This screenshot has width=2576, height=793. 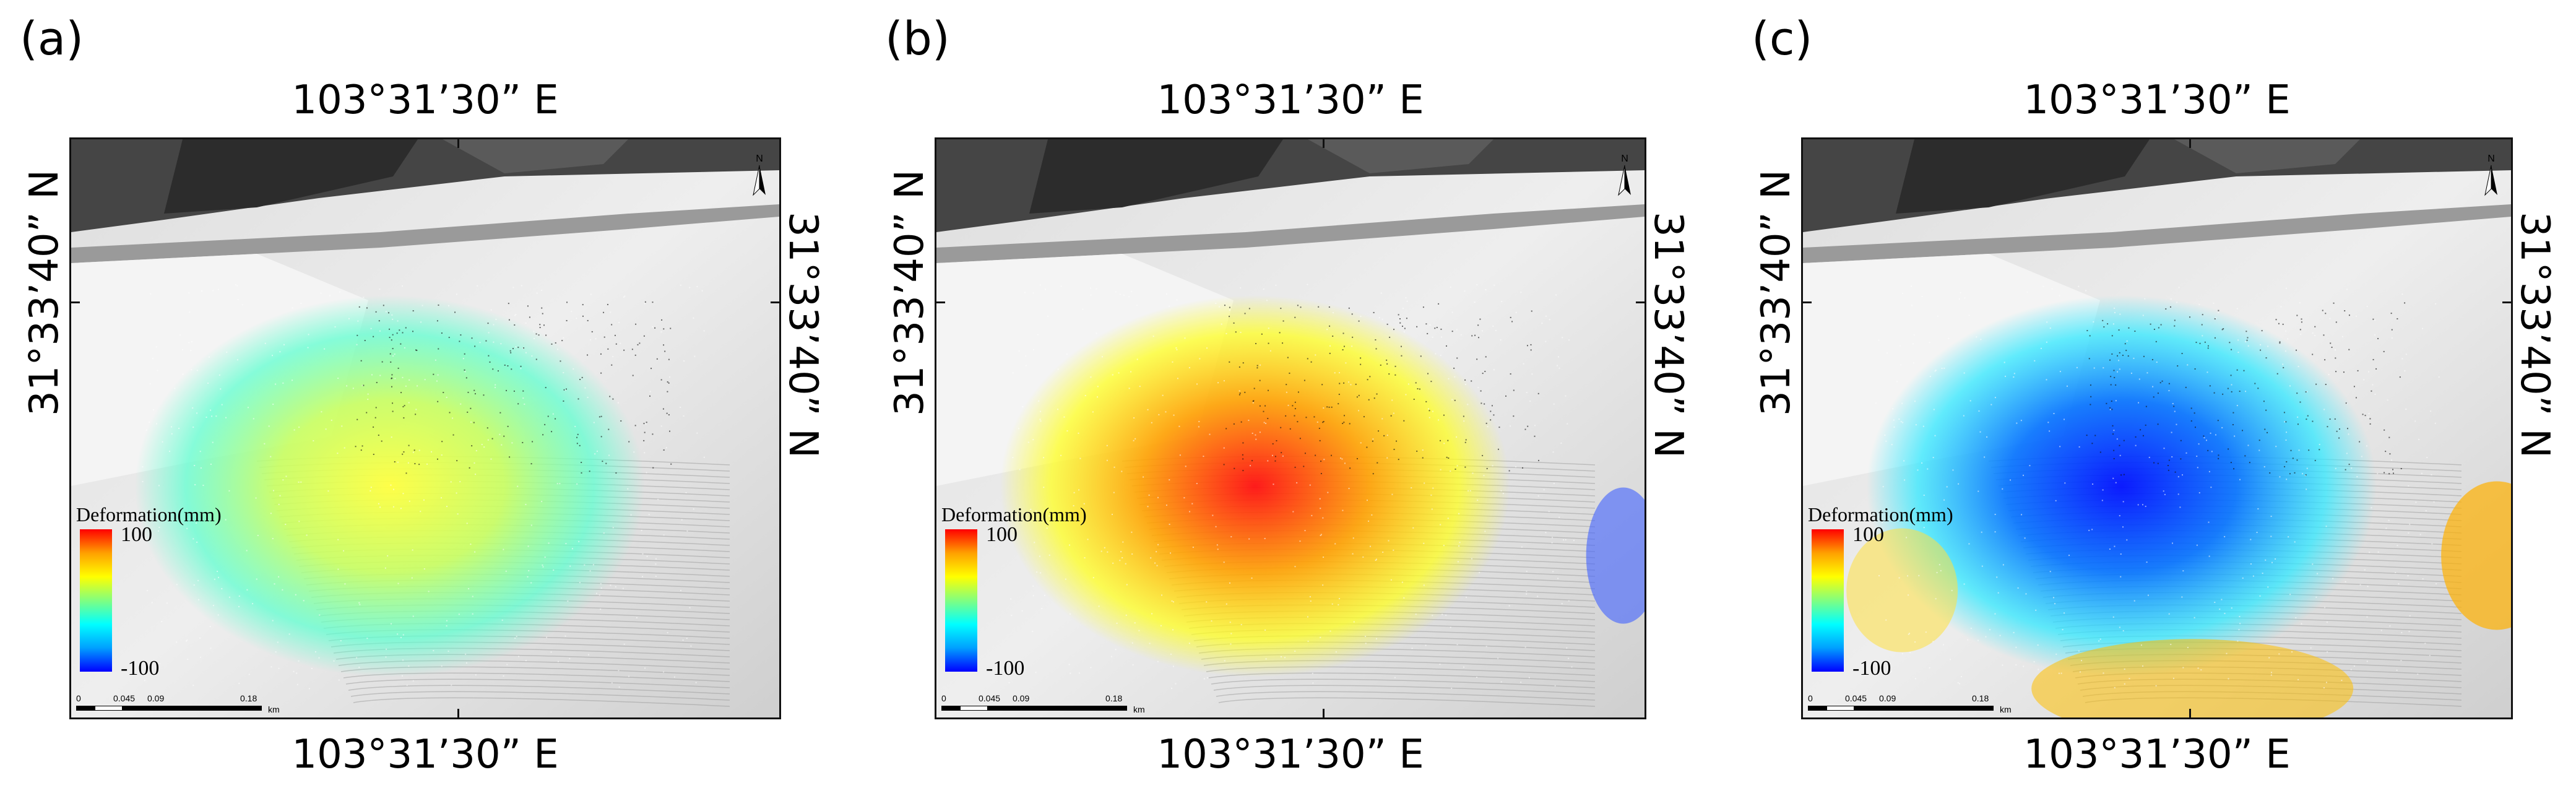 What do you see at coordinates (1782, 39) in the screenshot?
I see `panel-letter: (c)` at bounding box center [1782, 39].